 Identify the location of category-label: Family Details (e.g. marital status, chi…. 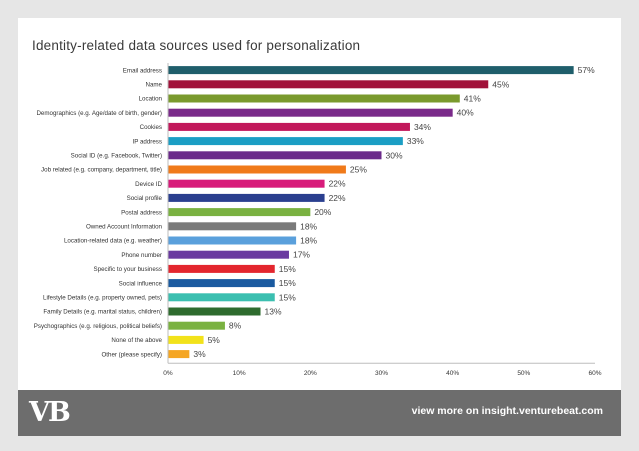
(102, 312).